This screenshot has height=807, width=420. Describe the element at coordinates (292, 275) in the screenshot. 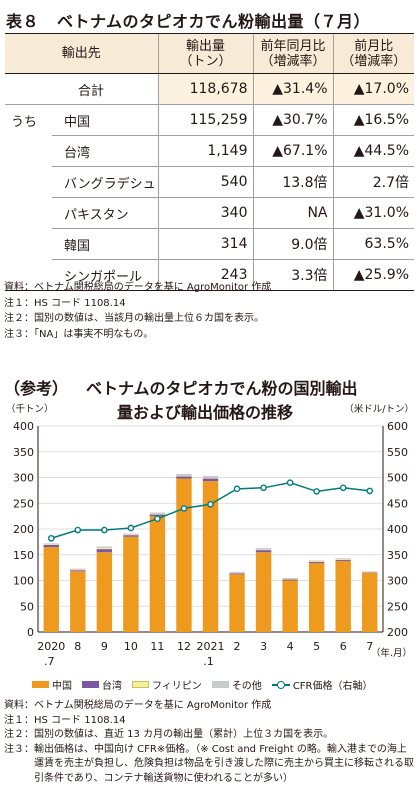

I see `row-yoy: 3.3倍` at that location.